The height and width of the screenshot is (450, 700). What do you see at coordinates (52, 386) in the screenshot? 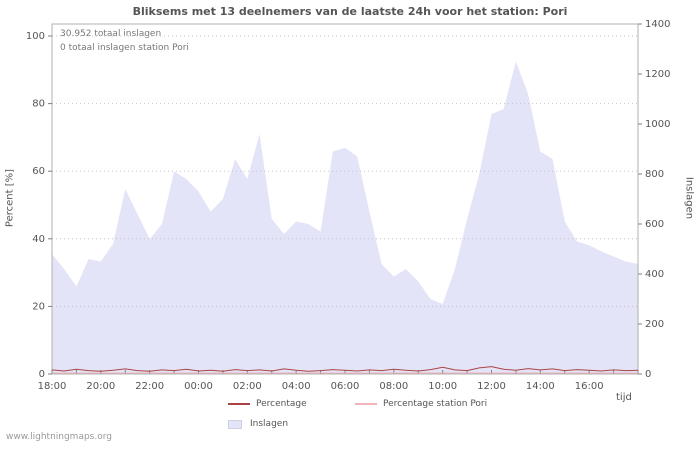
I see `x-tick-label: 18:00` at bounding box center [52, 386].